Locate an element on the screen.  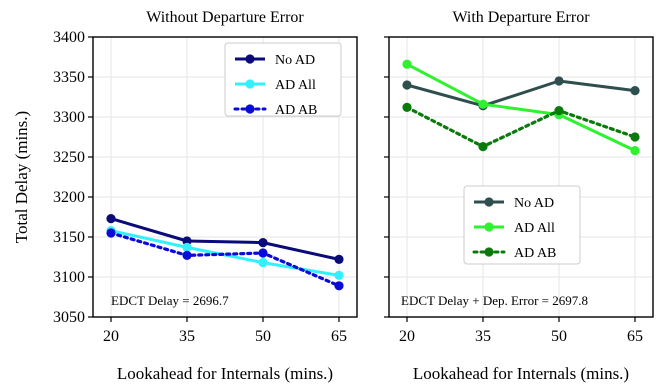
y-tick-label: 3250 is located at coordinates (69, 157).